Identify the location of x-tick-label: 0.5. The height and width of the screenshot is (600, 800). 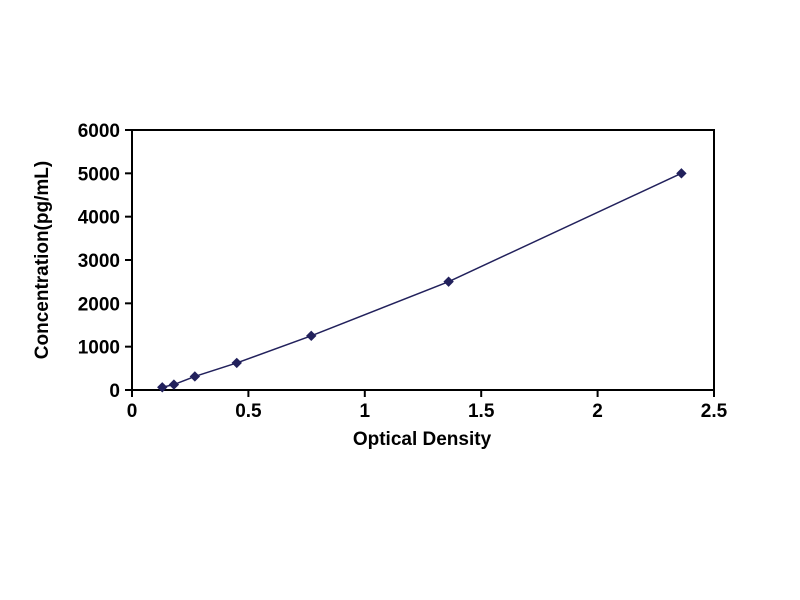
(248, 411).